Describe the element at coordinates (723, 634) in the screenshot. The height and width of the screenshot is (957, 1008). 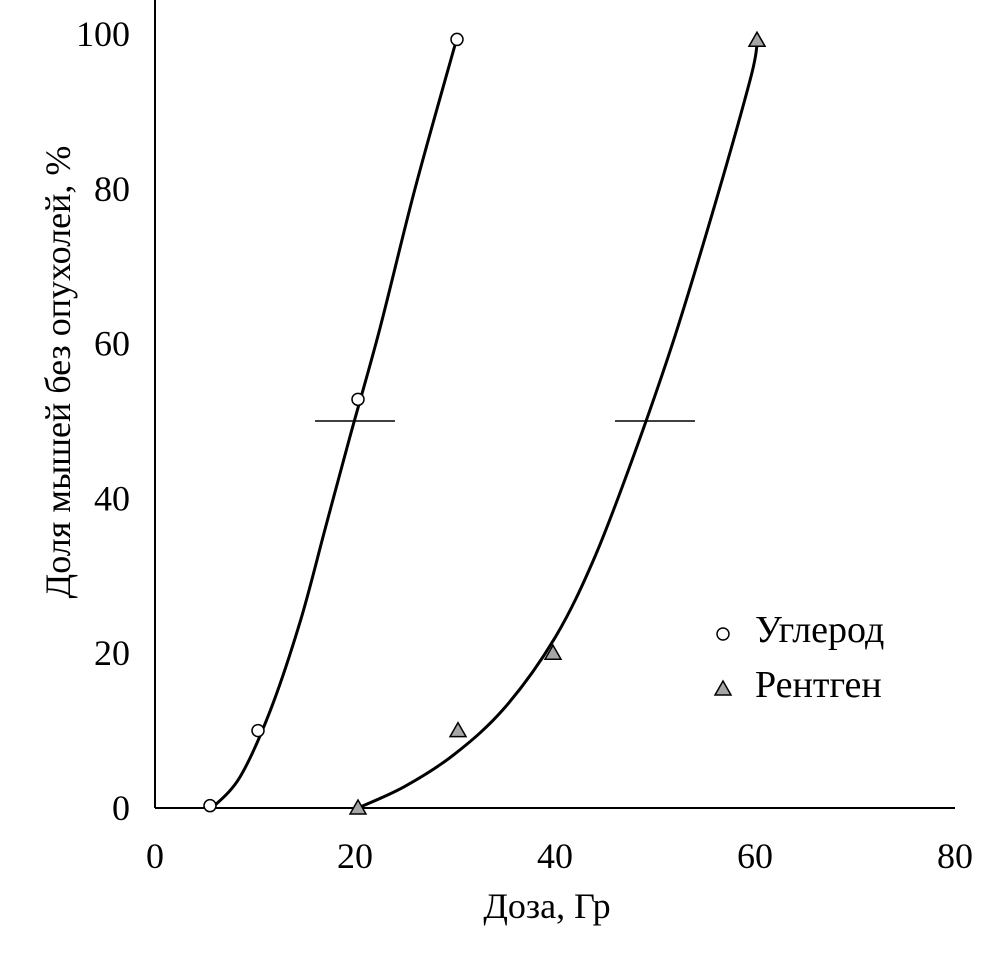
I see `legend-circle-marker` at that location.